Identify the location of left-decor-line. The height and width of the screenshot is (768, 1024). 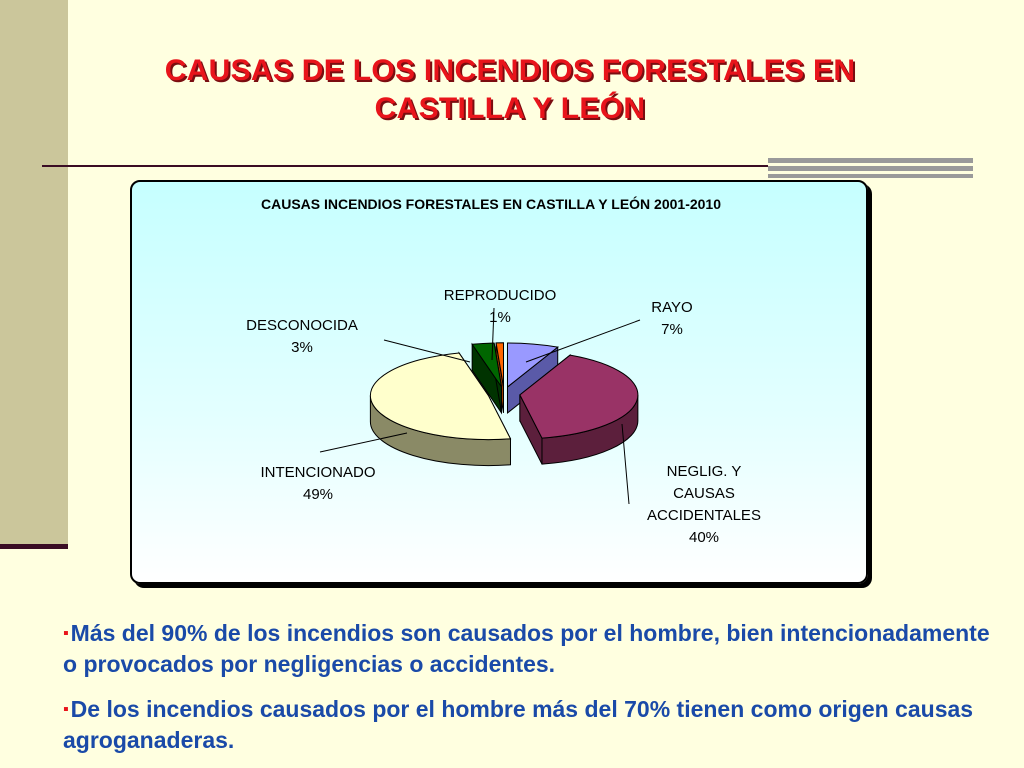
(34, 546).